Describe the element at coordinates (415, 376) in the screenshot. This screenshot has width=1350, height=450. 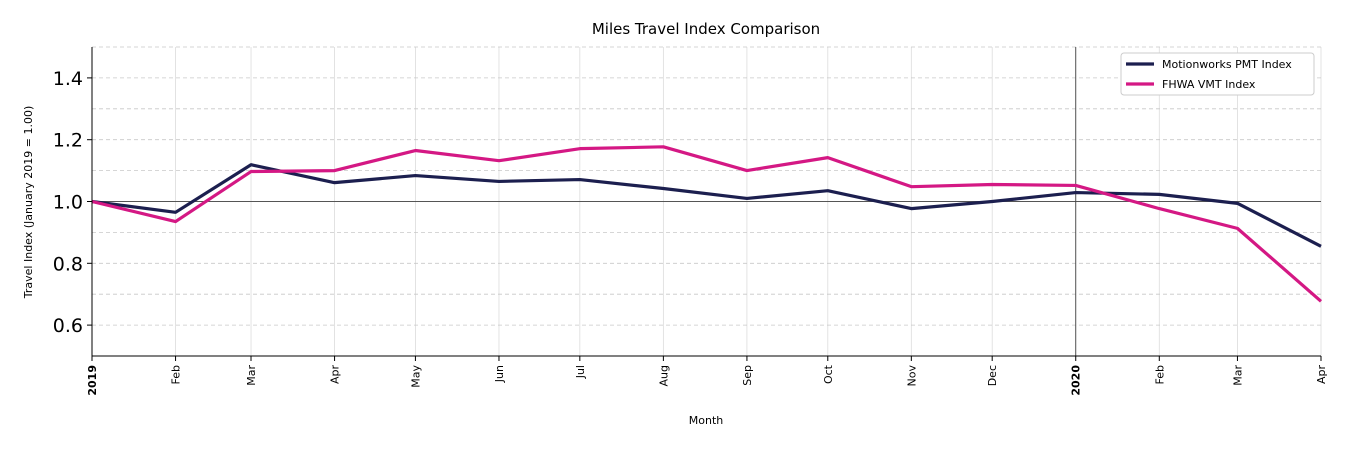
I see `x-tick-label: May` at that location.